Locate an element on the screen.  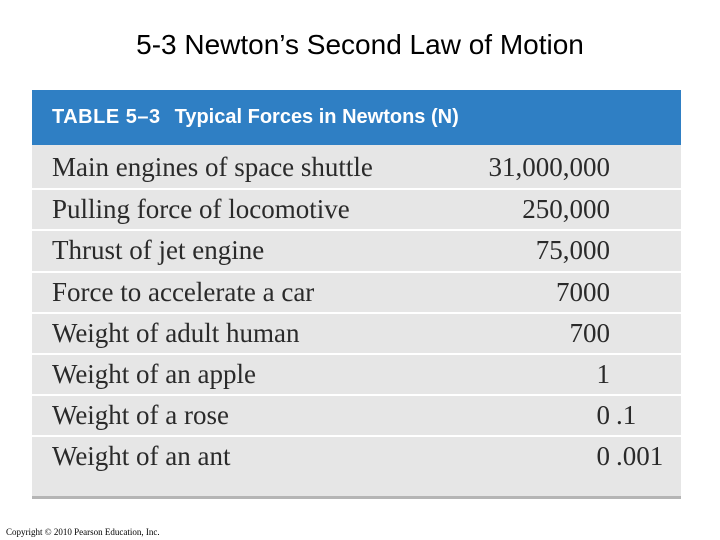
table-row: Force to accelerate a car 7000 is located at coordinates (356, 291).